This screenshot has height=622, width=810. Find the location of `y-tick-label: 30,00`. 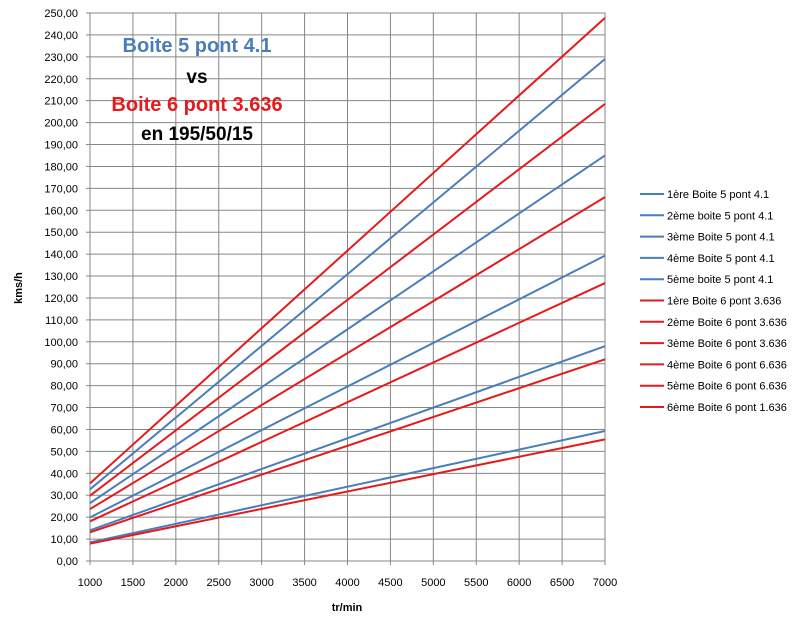

y-tick-label: 30,00 is located at coordinates (64, 496).